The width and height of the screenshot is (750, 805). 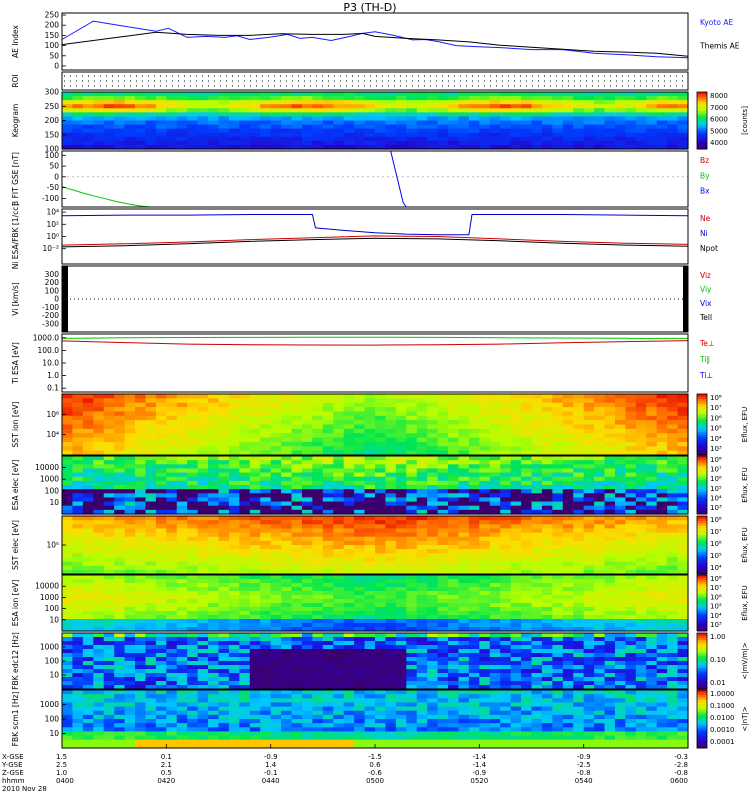 What do you see at coordinates (375, 337) in the screenshot?
I see `series-line-ti` at bounding box center [375, 337].